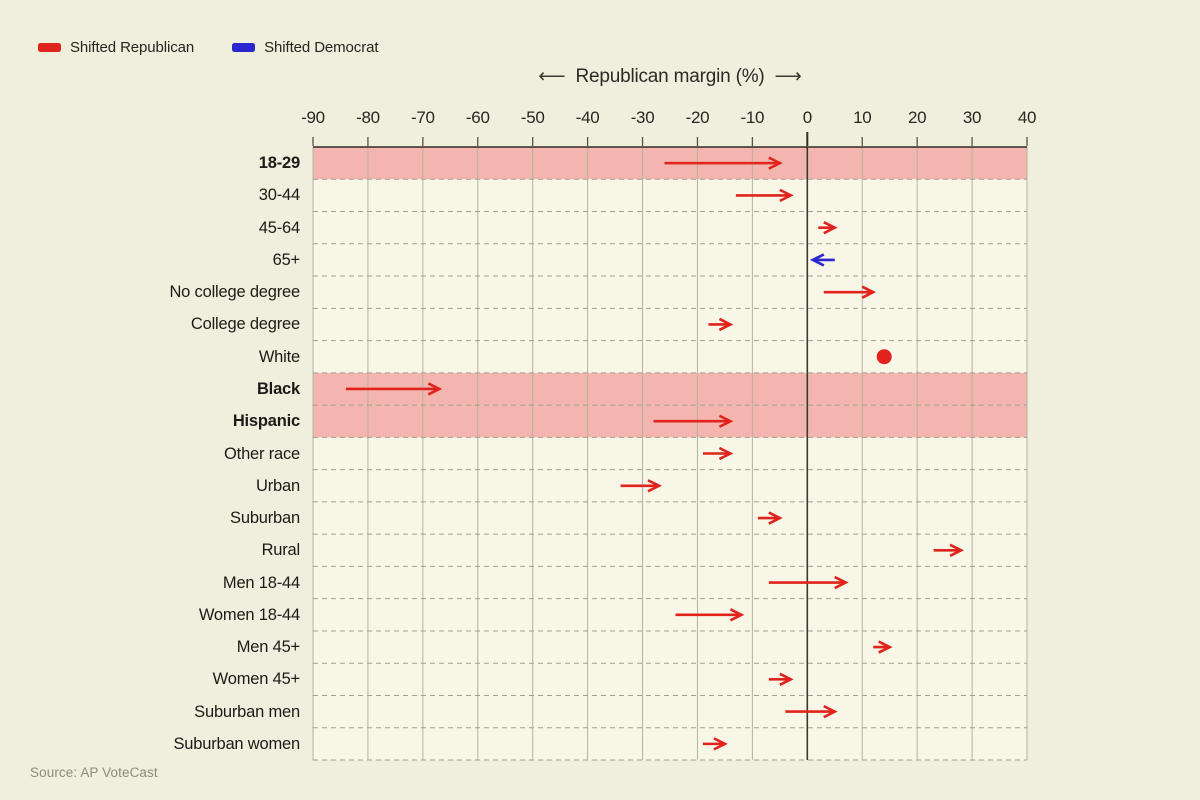 The image size is (1200, 800). Describe the element at coordinates (247, 711) in the screenshot. I see `row-label: Suburban men` at that location.